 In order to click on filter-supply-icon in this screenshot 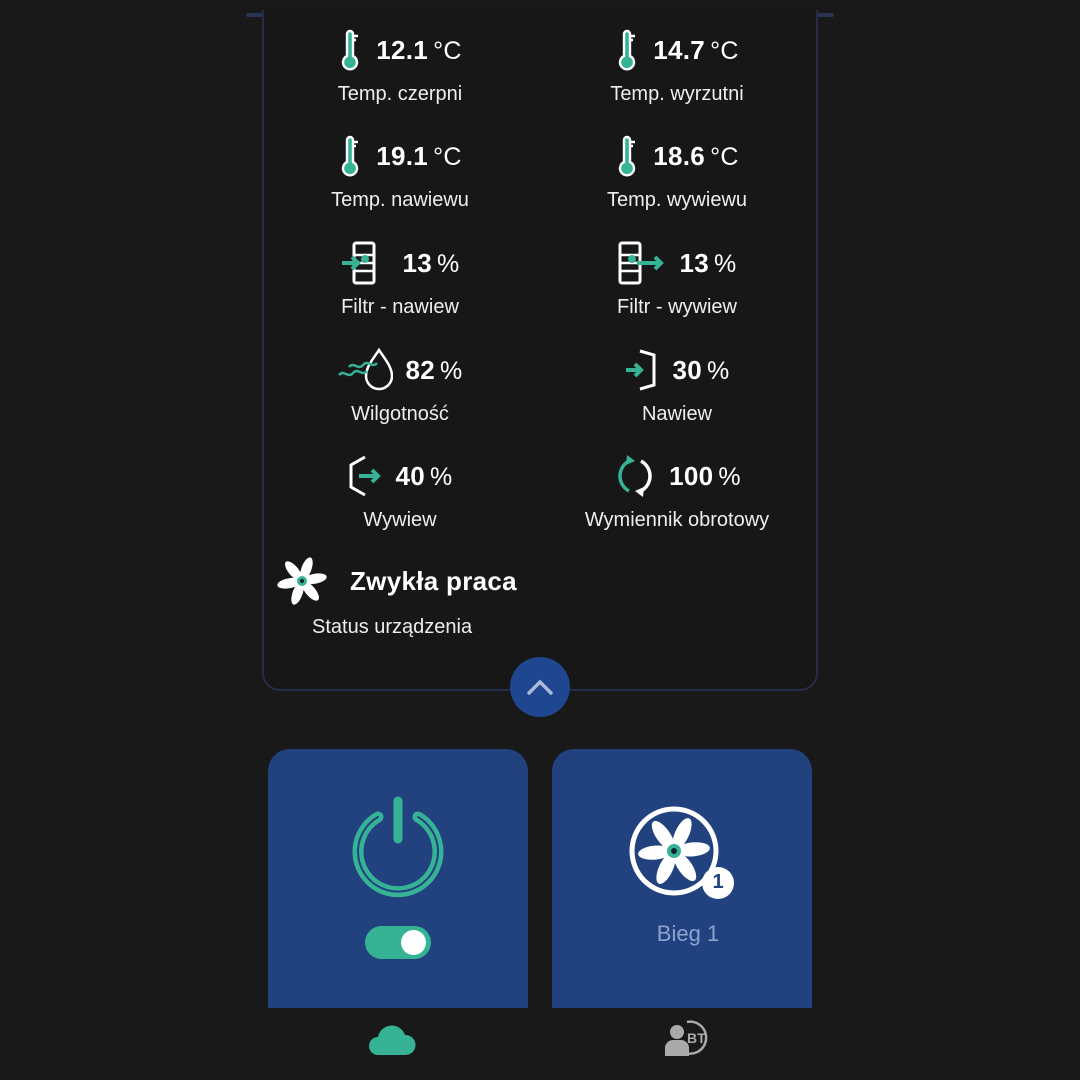, I will do `click(359, 263)`.